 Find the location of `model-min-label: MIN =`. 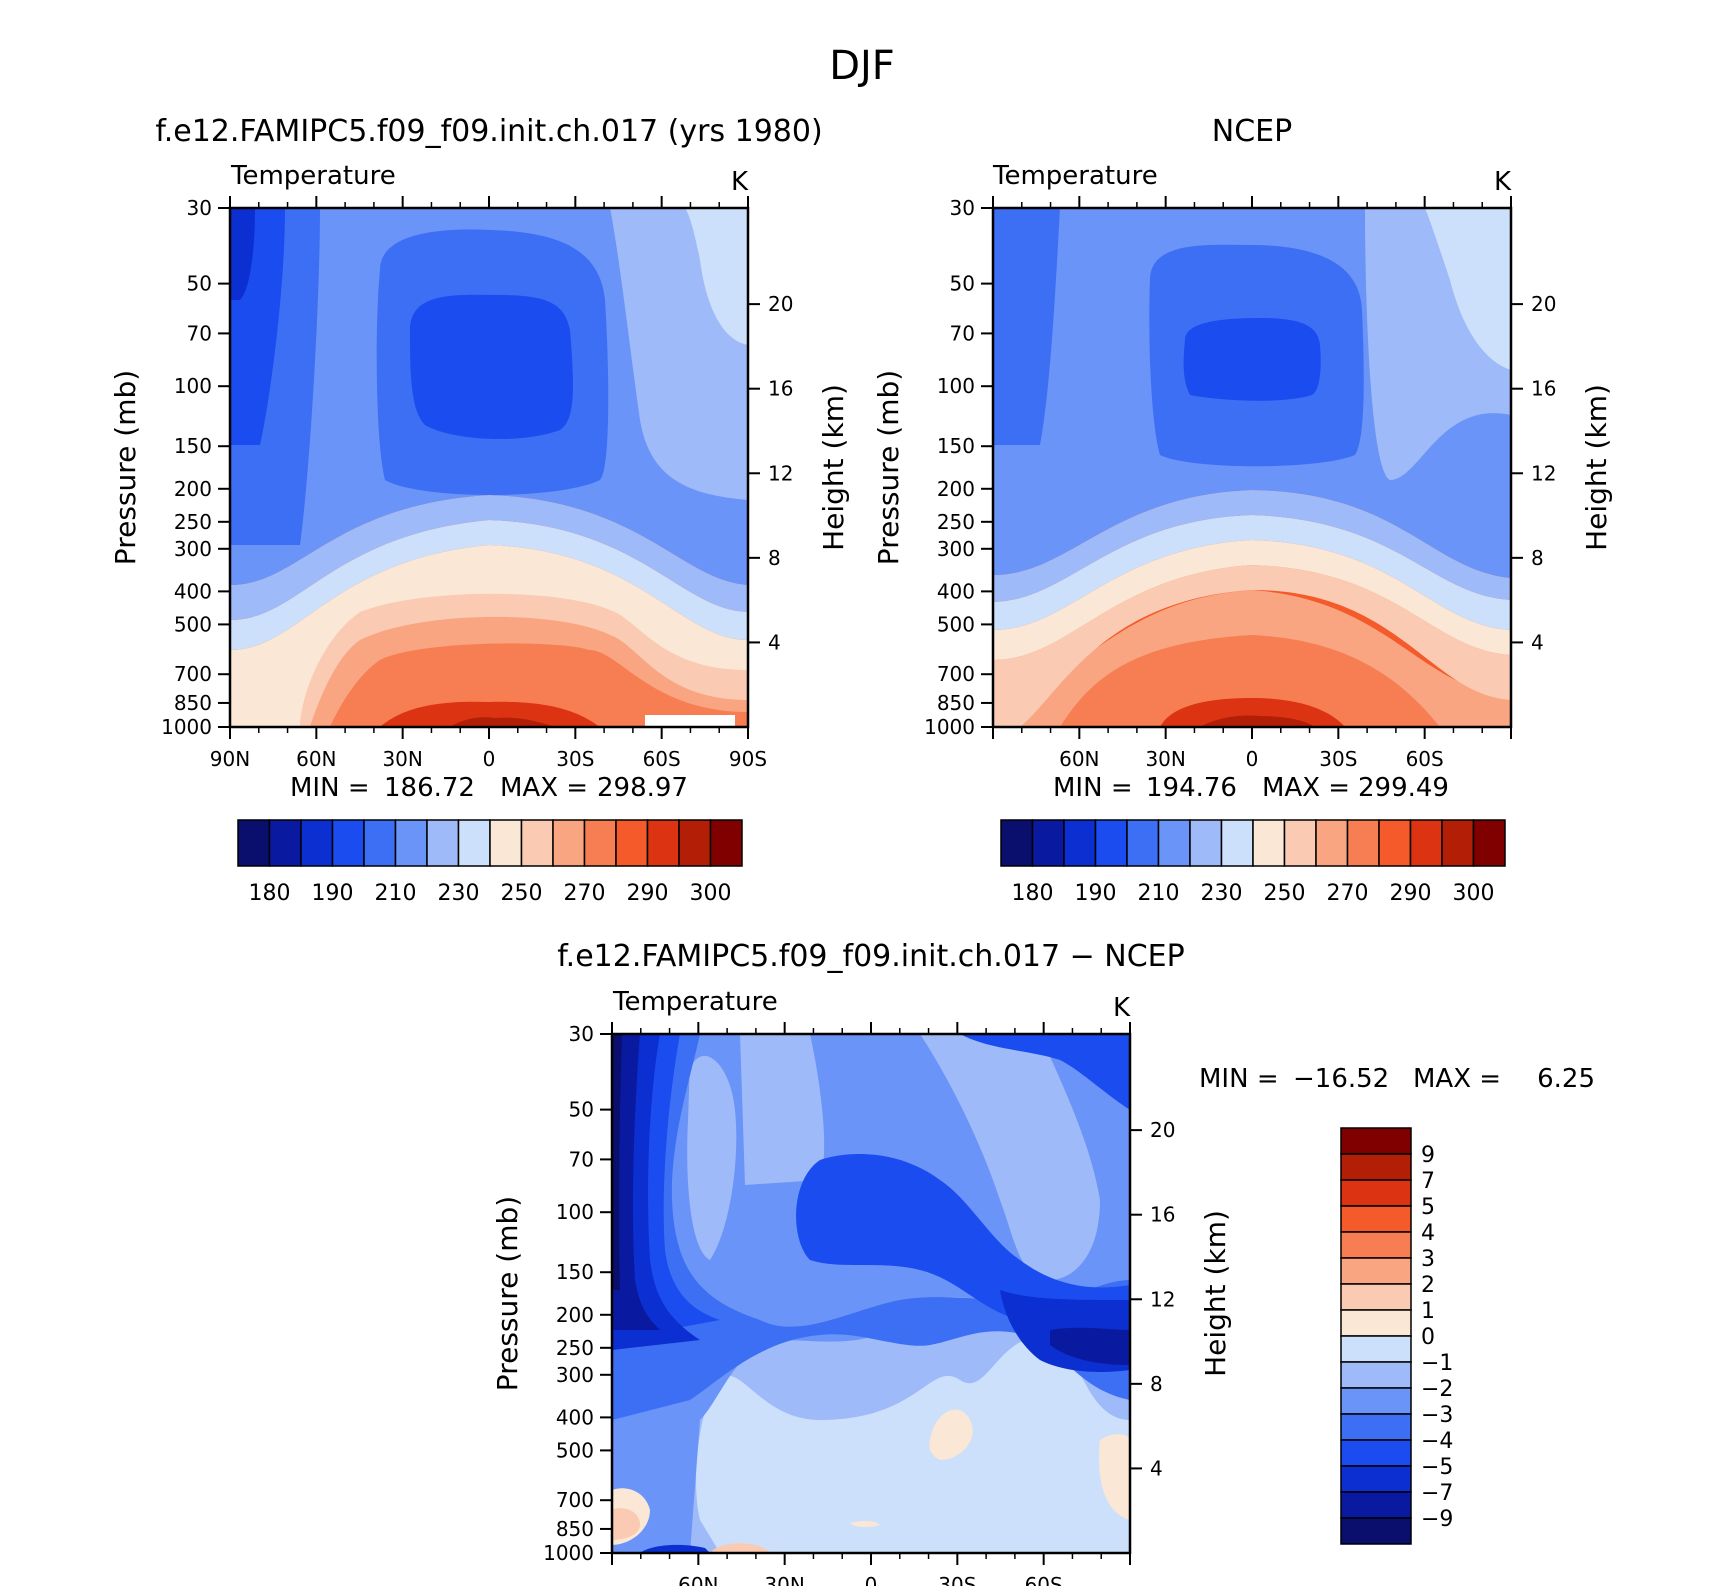

model-min-label: MIN = is located at coordinates (330, 788).